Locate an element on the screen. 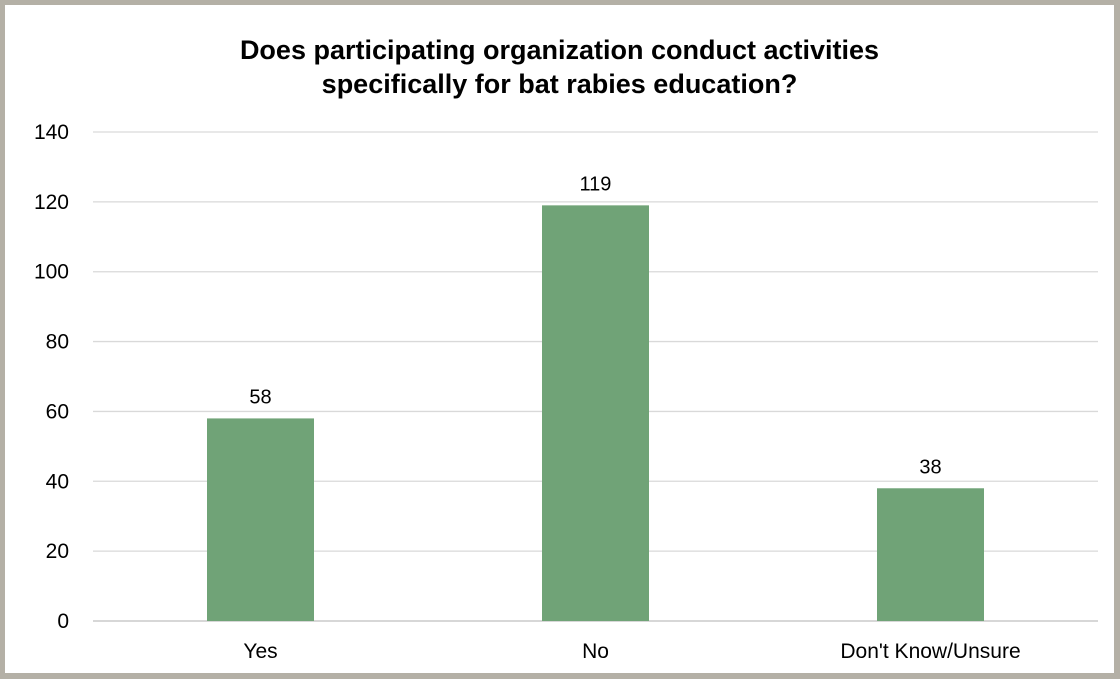 This screenshot has width=1120, height=679. data-label: 38 is located at coordinates (930, 467).